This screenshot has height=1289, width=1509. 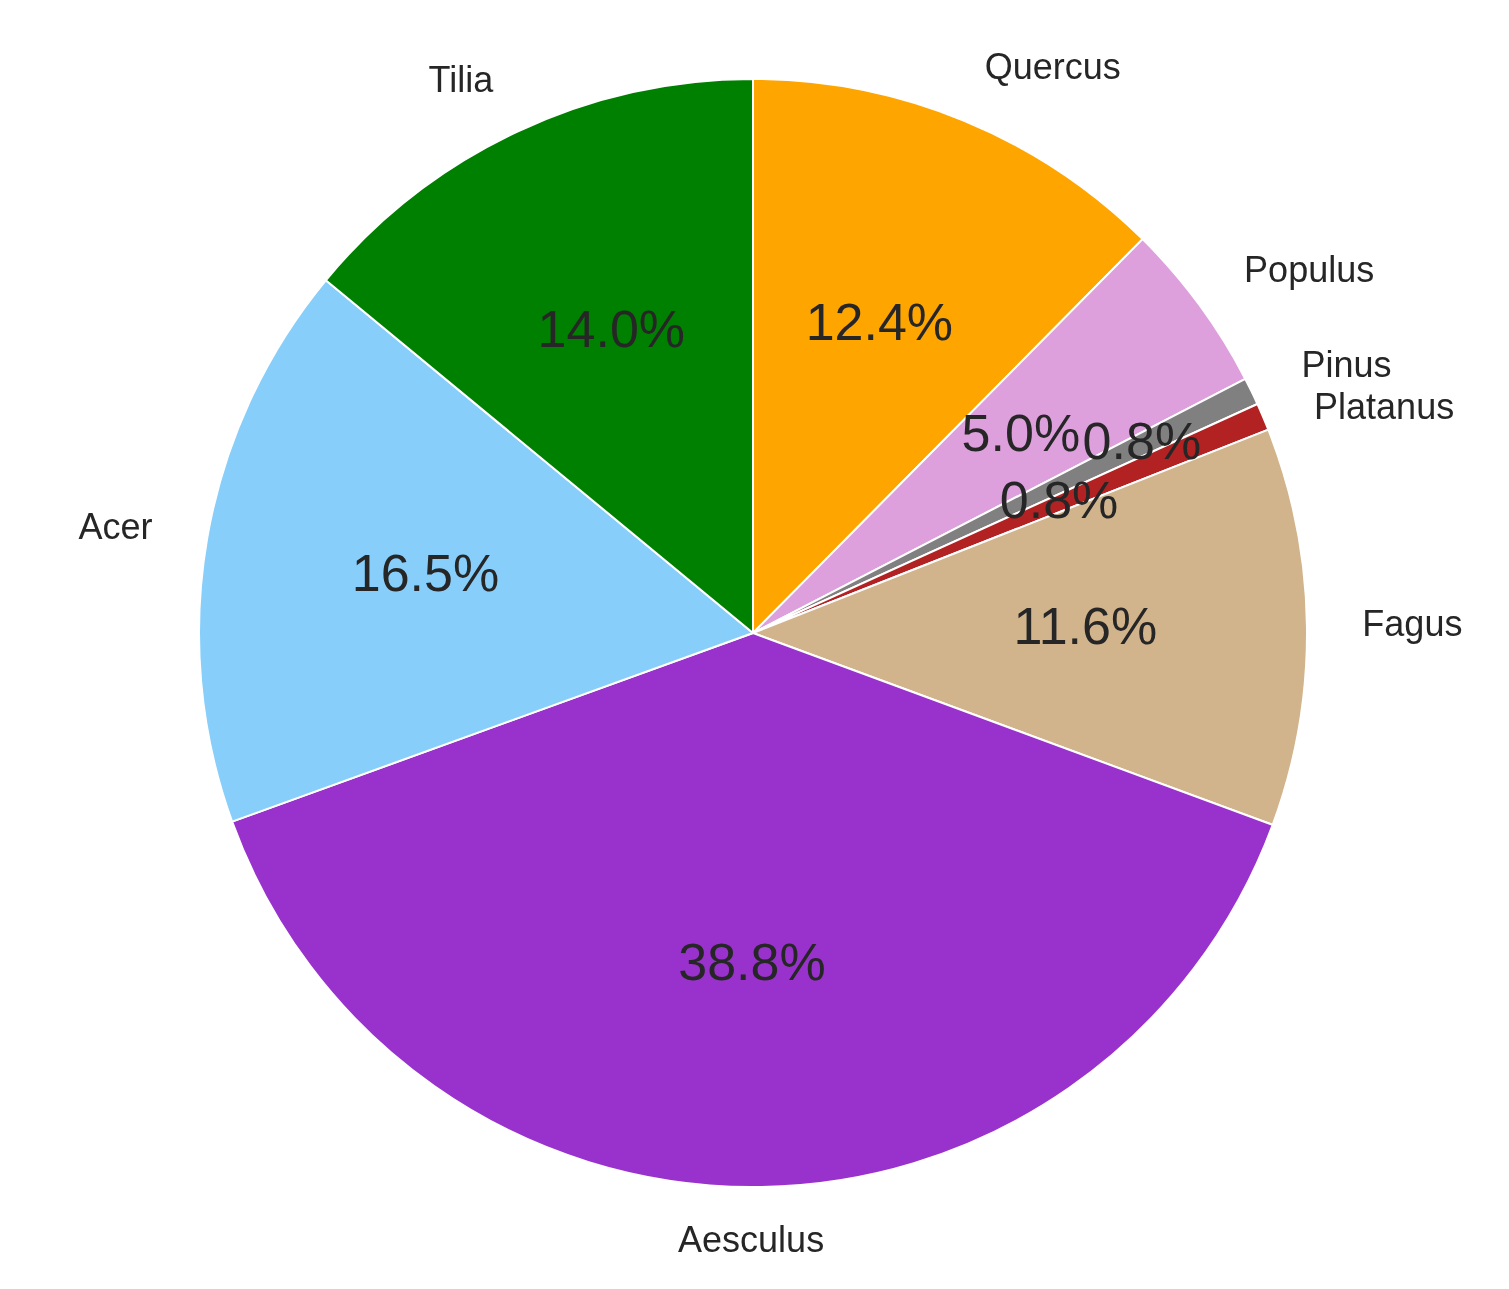 I want to click on data-label: 12.4%, so click(x=879, y=321).